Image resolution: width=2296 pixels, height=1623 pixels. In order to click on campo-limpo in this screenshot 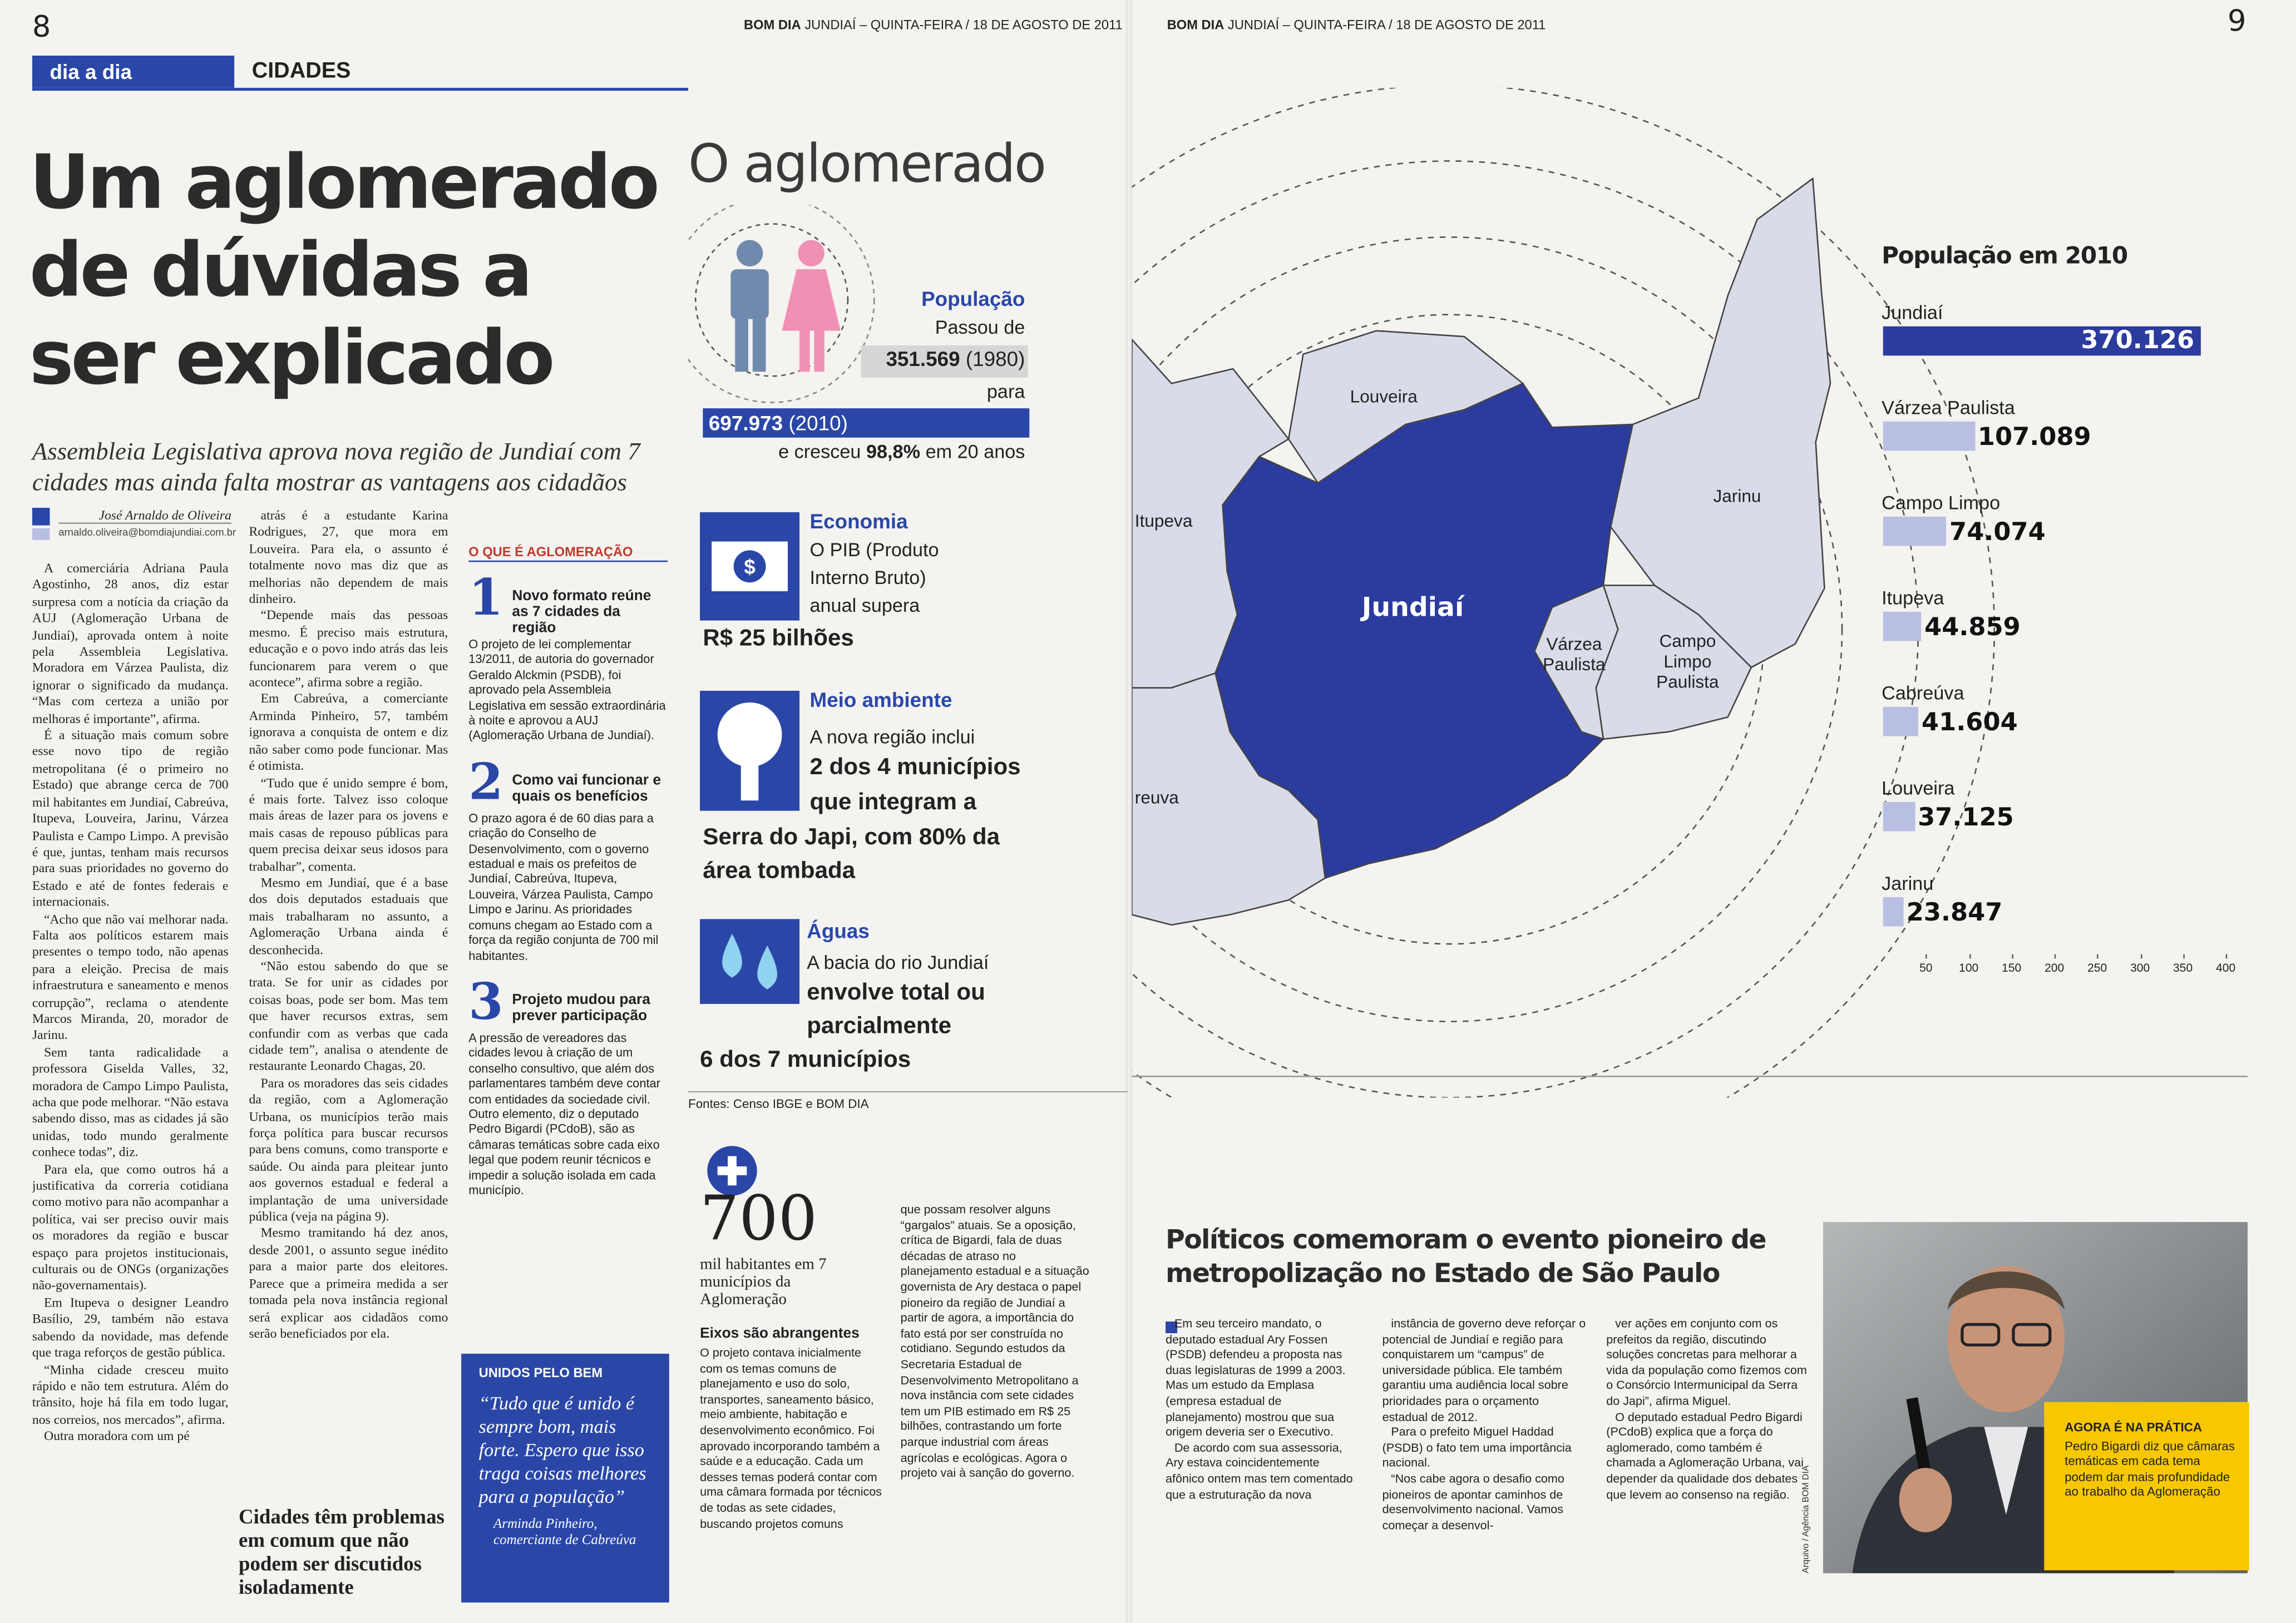, I will do `click(1673, 663)`.